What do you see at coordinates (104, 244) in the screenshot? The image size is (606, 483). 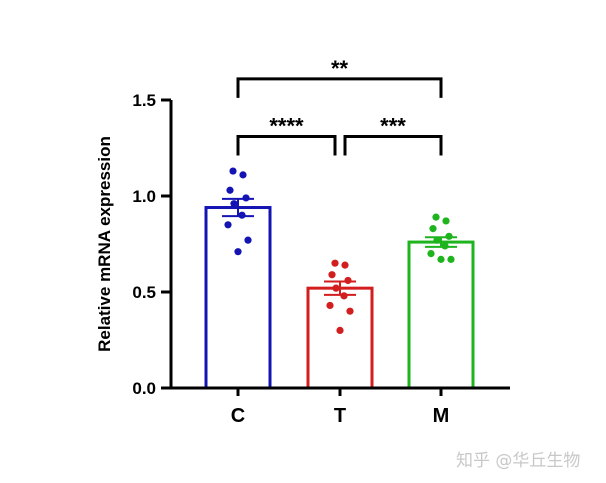 I see `y-axis-title: Relative mRNA expression` at bounding box center [104, 244].